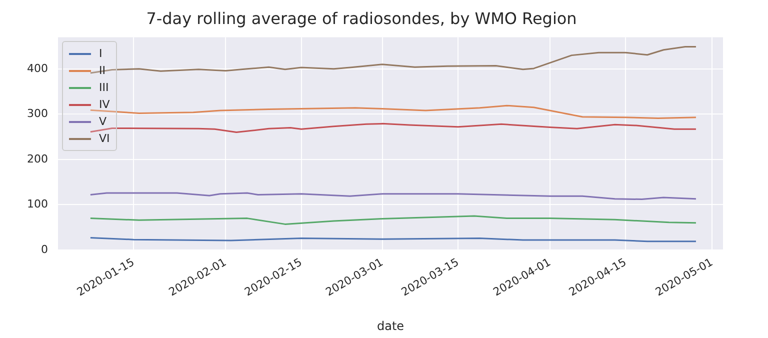  What do you see at coordinates (390, 325) in the screenshot?
I see `x-axis-title: date` at bounding box center [390, 325].